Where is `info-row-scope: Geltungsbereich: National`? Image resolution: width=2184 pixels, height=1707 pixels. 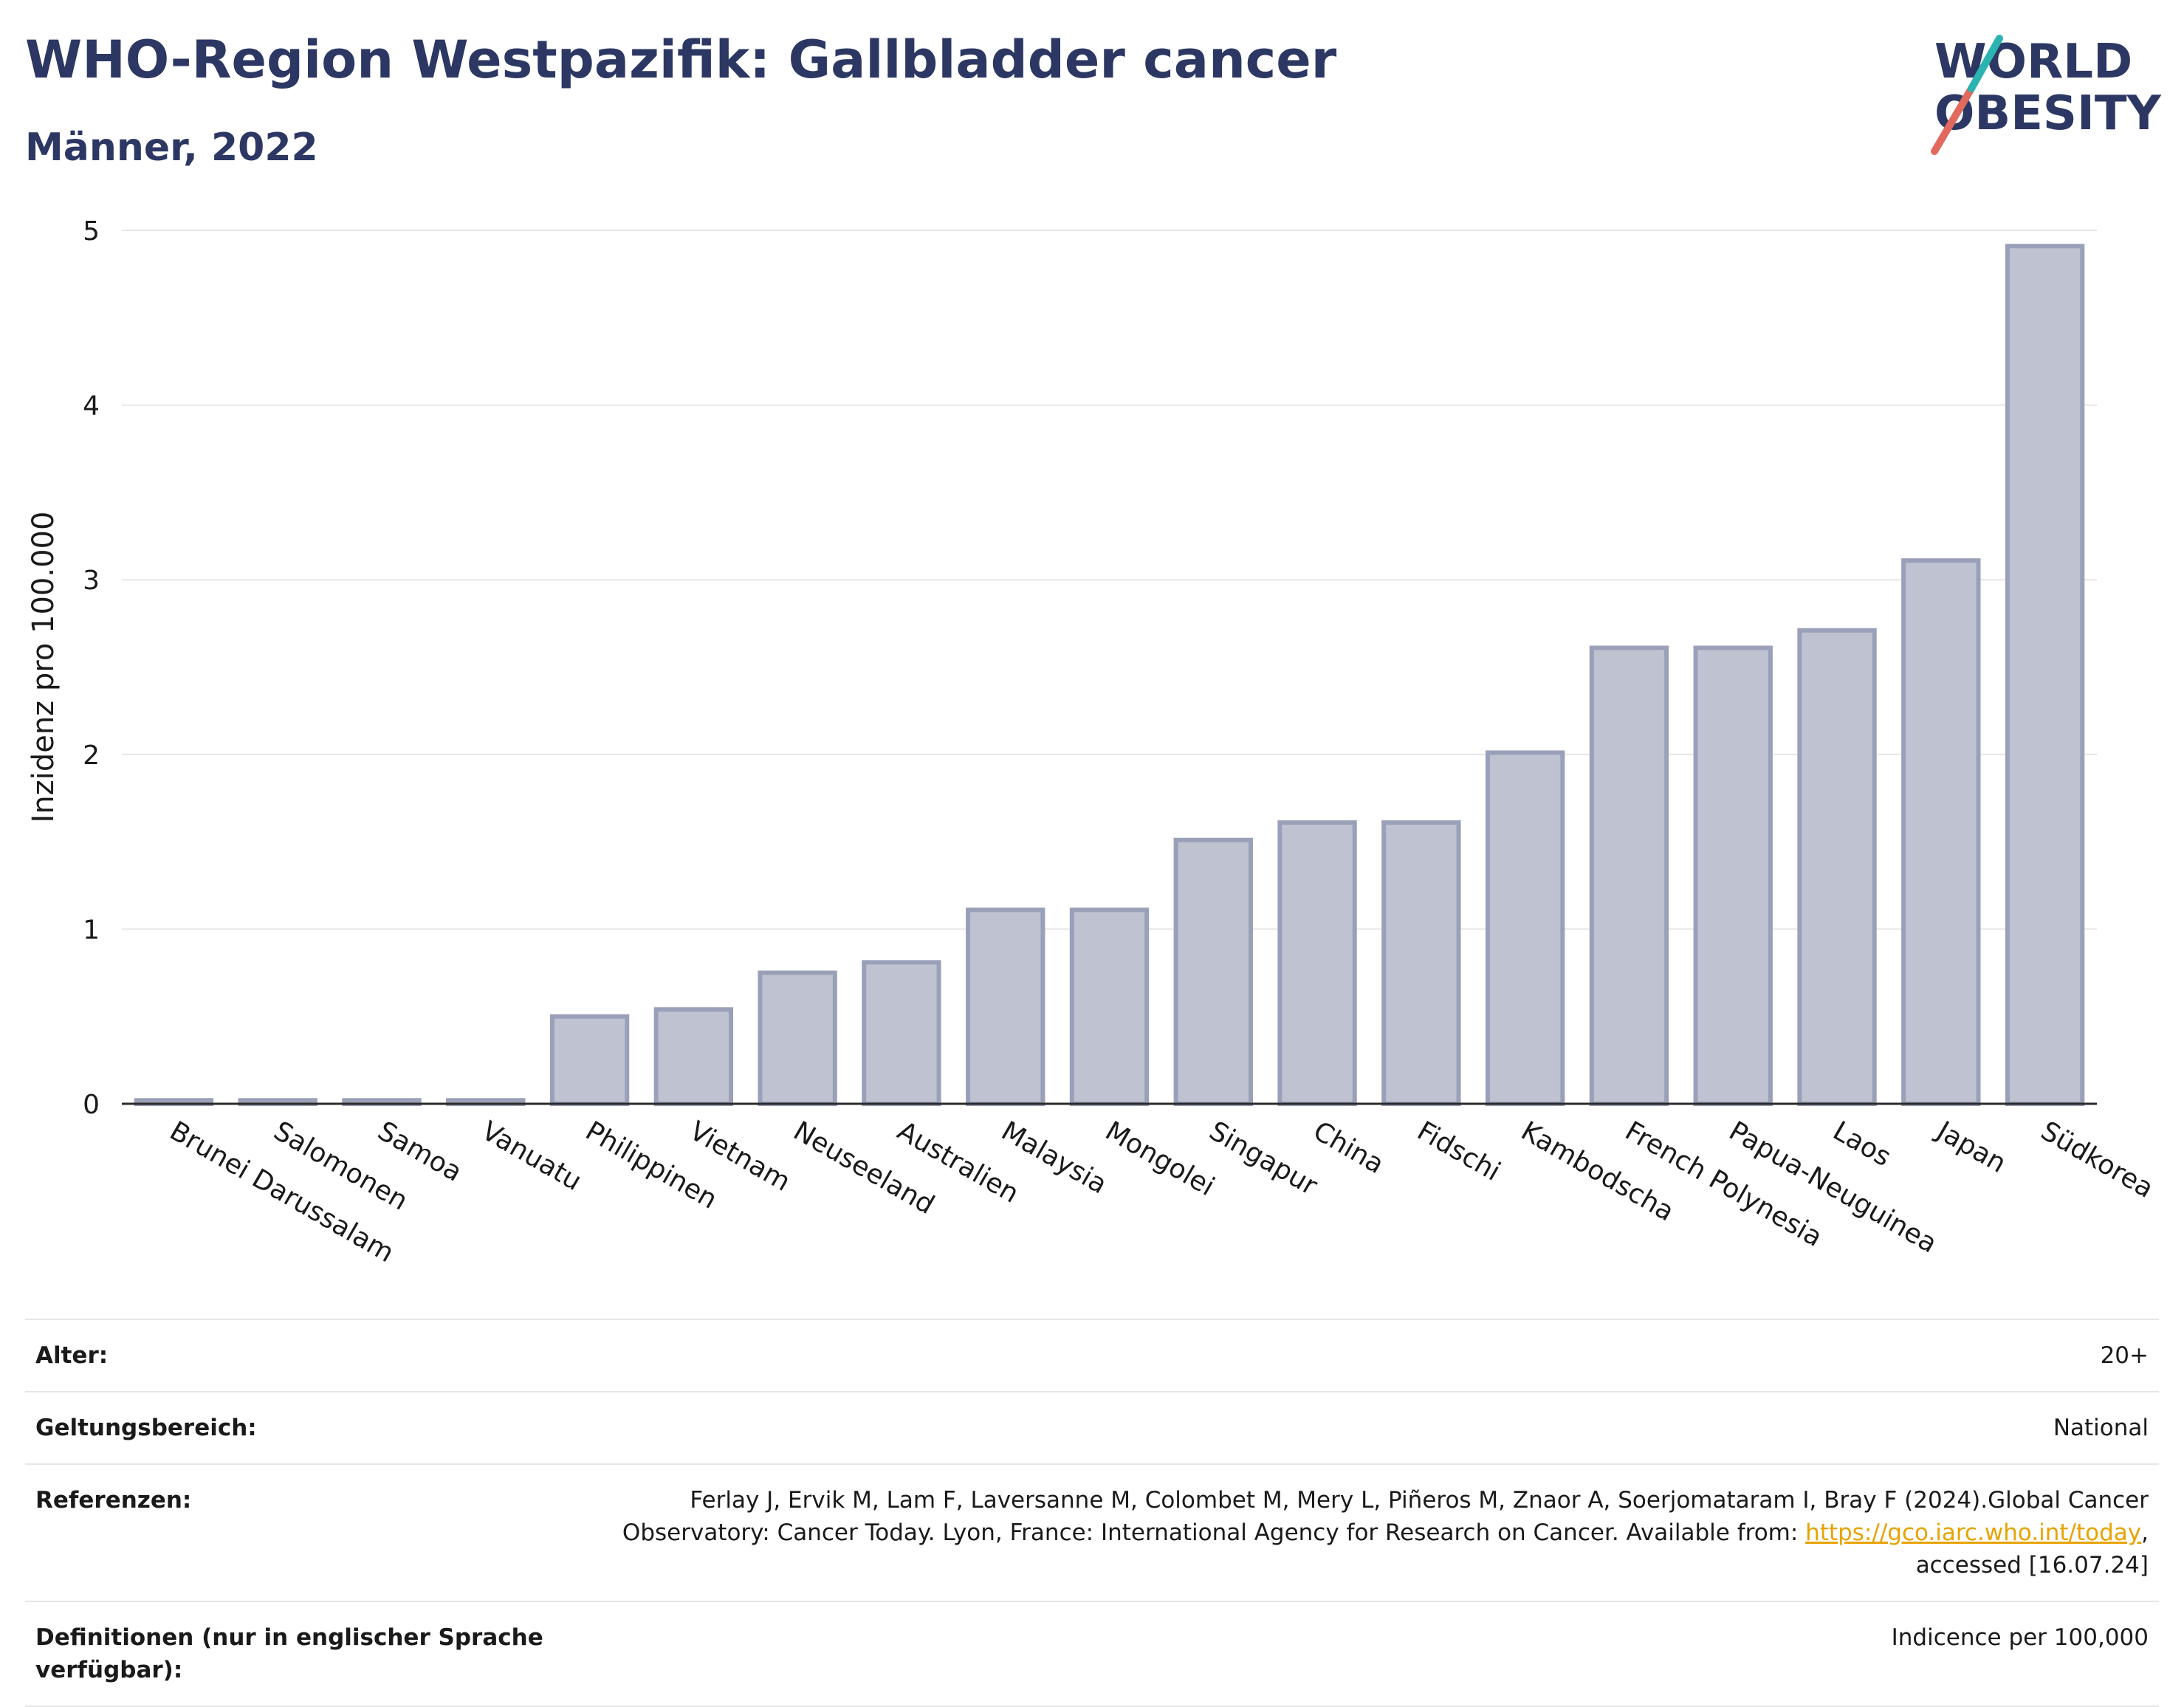 info-row-scope: Geltungsbereich: National is located at coordinates (1092, 1427).